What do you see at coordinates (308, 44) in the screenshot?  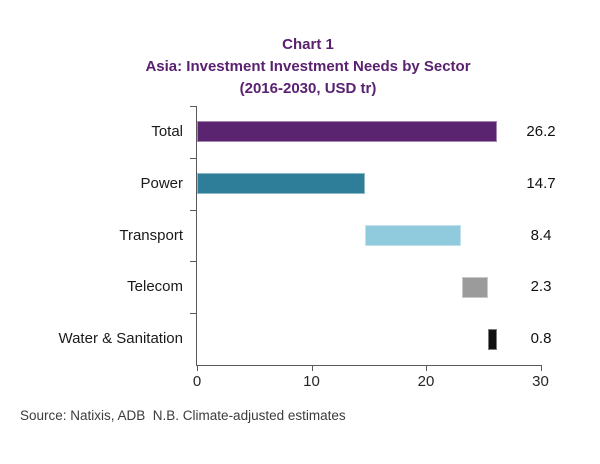 I see `chart-title-line1: Chart 1` at bounding box center [308, 44].